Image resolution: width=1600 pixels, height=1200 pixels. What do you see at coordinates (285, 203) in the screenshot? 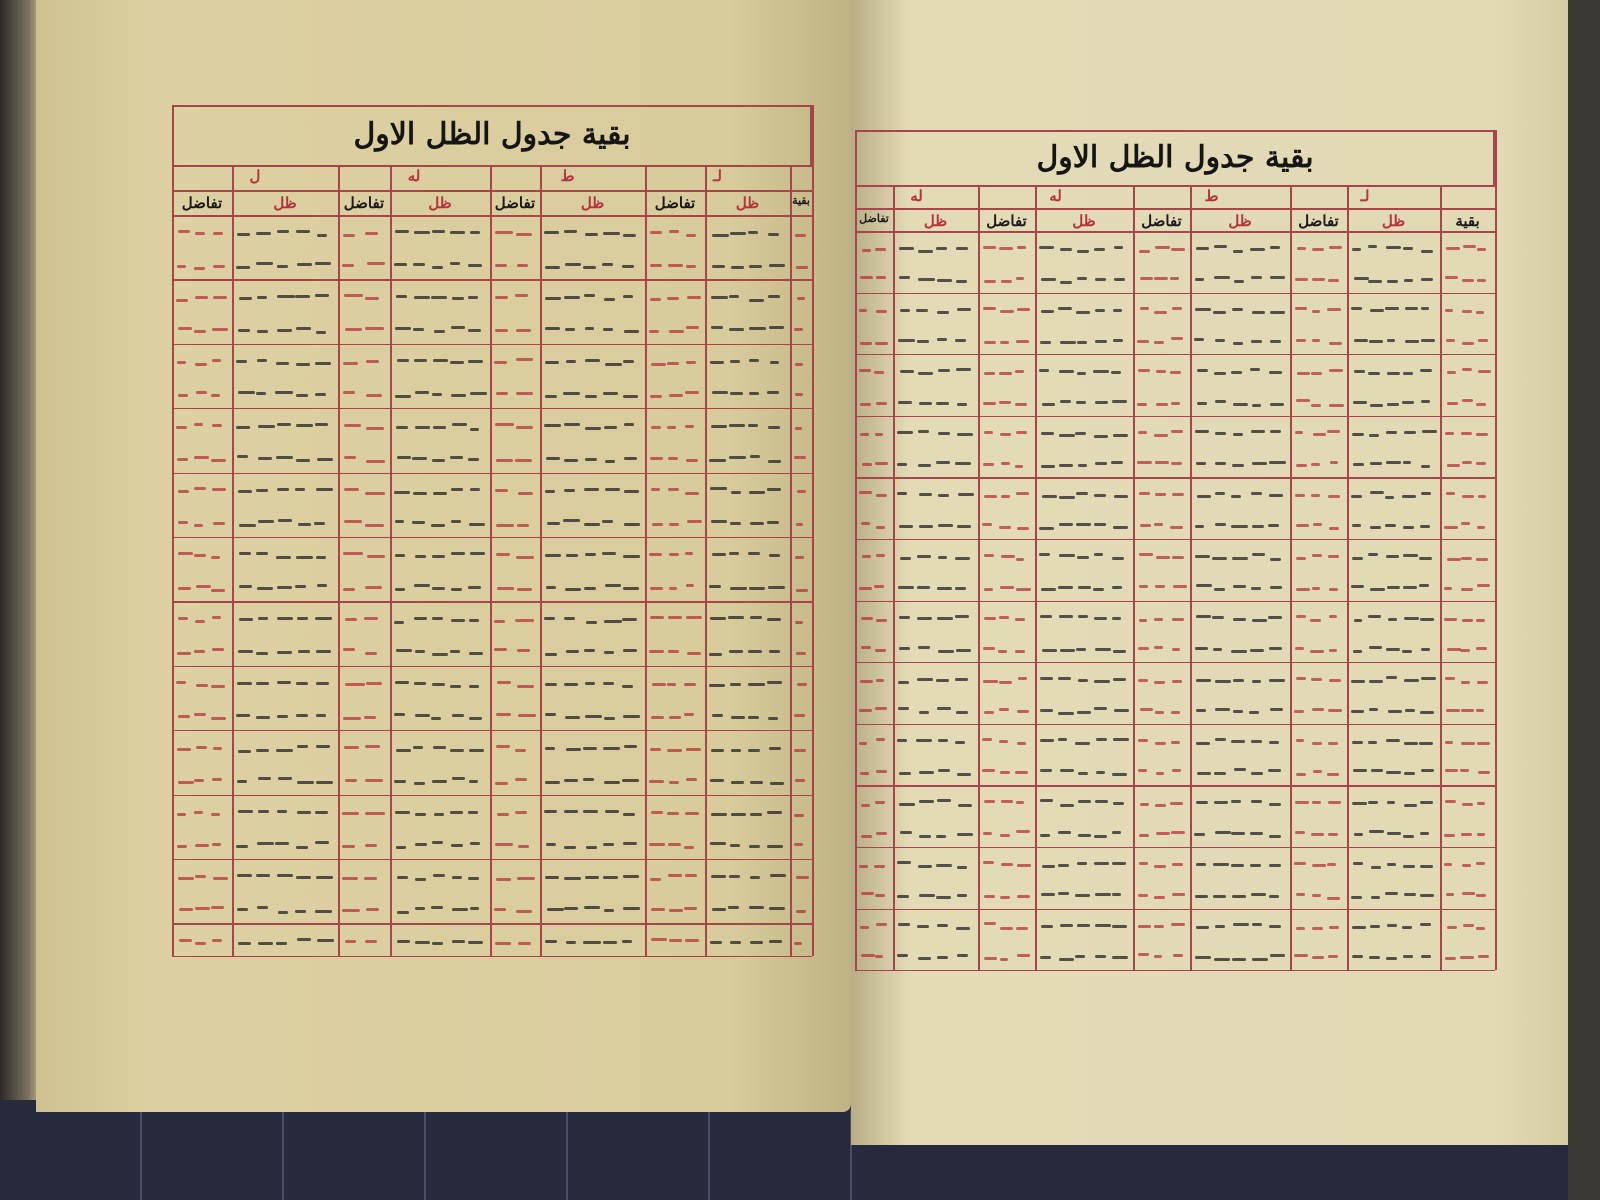
I see `column-header: ظل` at bounding box center [285, 203].